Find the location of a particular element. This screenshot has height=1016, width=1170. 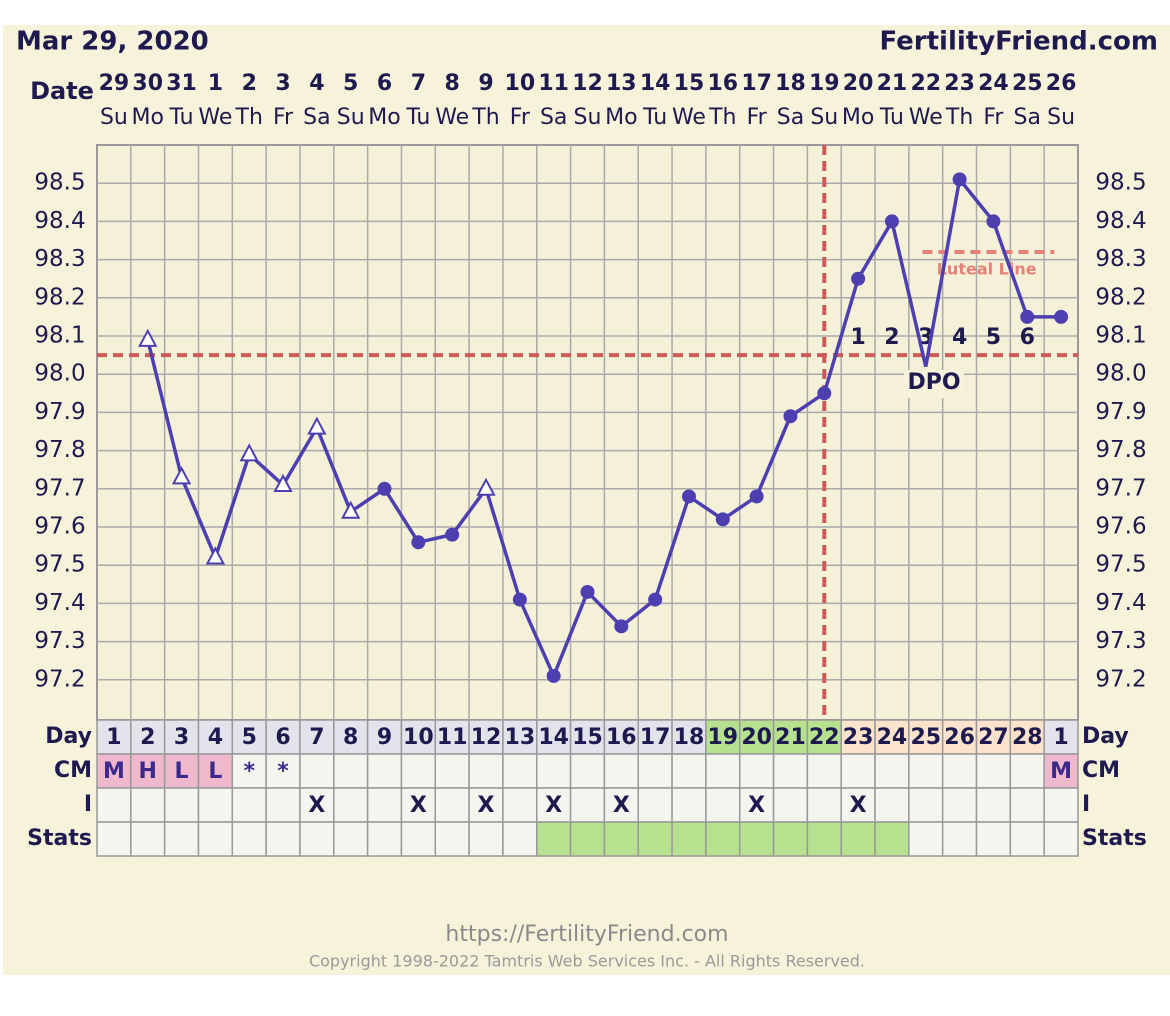

cell-text: 1 is located at coordinates (113, 737).